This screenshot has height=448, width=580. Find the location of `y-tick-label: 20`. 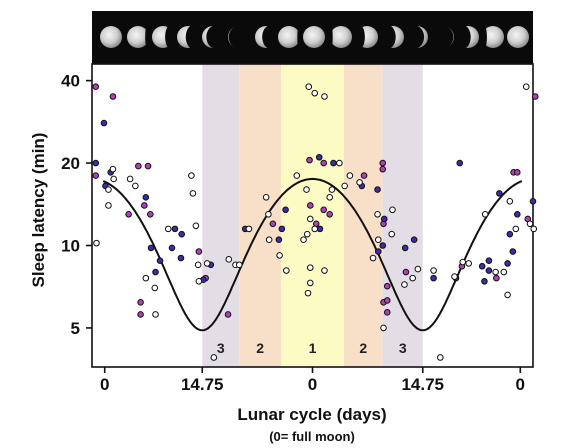

y-tick-label: 20 is located at coordinates (70, 163).